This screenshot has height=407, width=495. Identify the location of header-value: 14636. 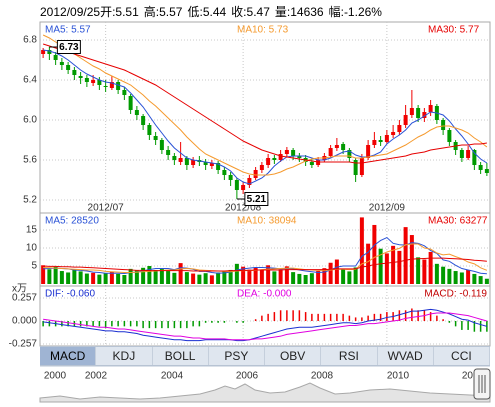
(307, 12).